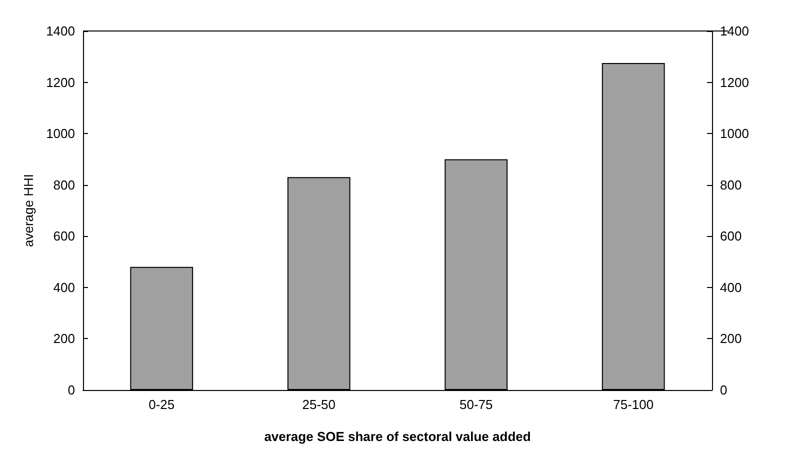  I want to click on x-tick-label: 25-50, so click(319, 404).